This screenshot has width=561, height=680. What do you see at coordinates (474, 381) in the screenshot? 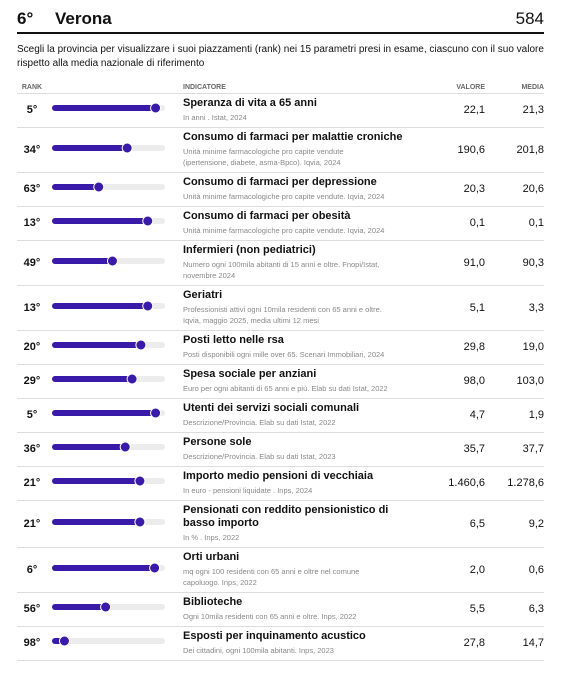
I see `value: 98,0` at bounding box center [474, 381].